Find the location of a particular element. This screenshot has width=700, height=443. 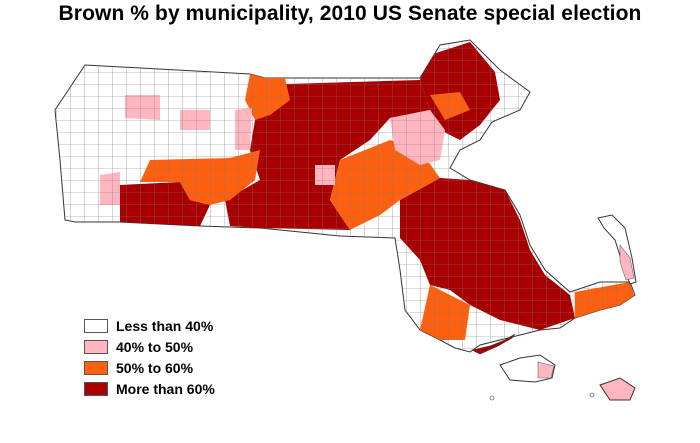

legend-label: Less than 40% is located at coordinates (165, 325).